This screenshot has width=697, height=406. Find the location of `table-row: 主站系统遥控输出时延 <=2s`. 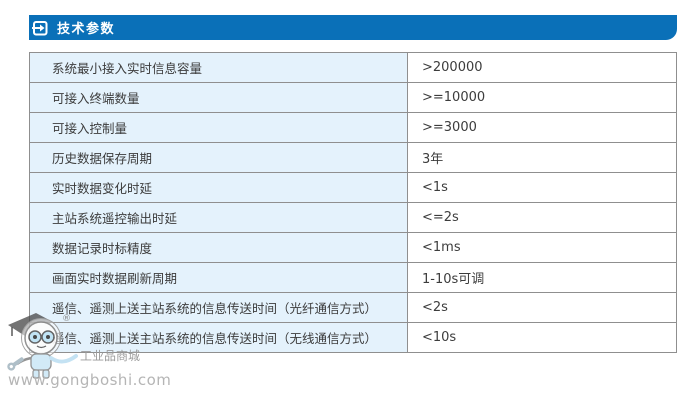

table-row: 主站系统遥控输出时延 <=2s is located at coordinates (353, 218).